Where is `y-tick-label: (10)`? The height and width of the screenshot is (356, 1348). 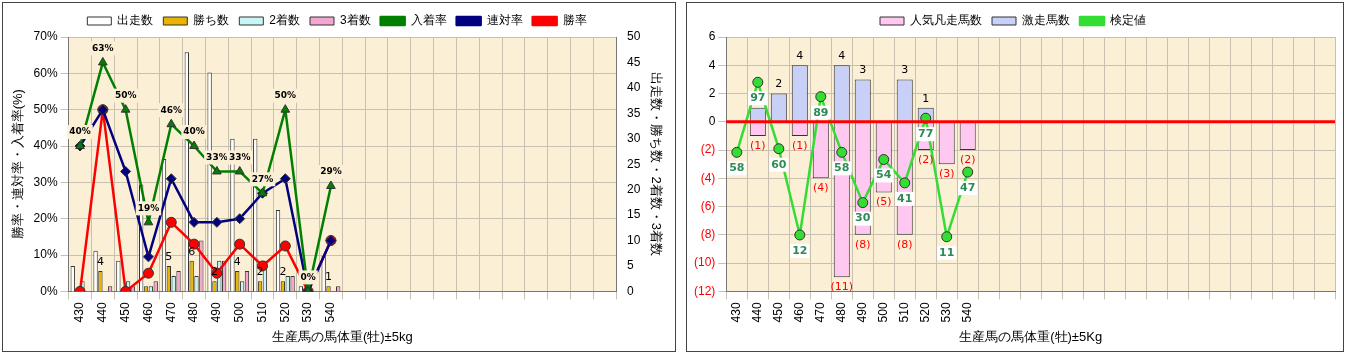 y-tick-label: (10) is located at coordinates (705, 262).